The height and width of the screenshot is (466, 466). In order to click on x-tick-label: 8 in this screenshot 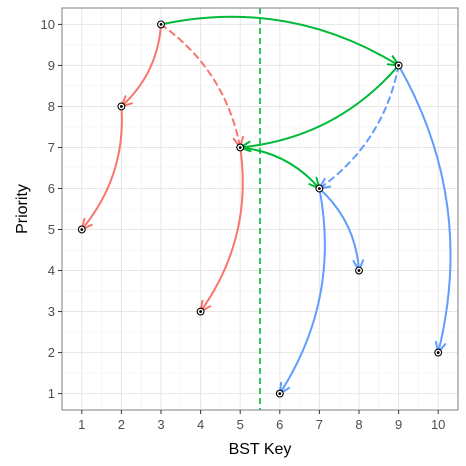, I will do `click(358, 424)`.